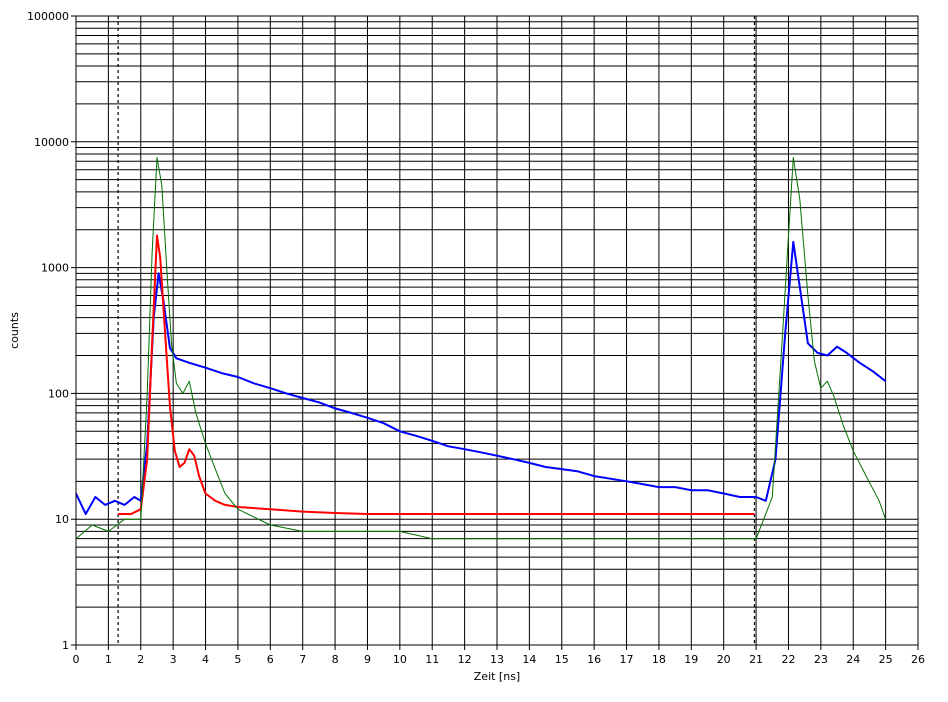  I want to click on x-tick-label: 21, so click(756, 659).